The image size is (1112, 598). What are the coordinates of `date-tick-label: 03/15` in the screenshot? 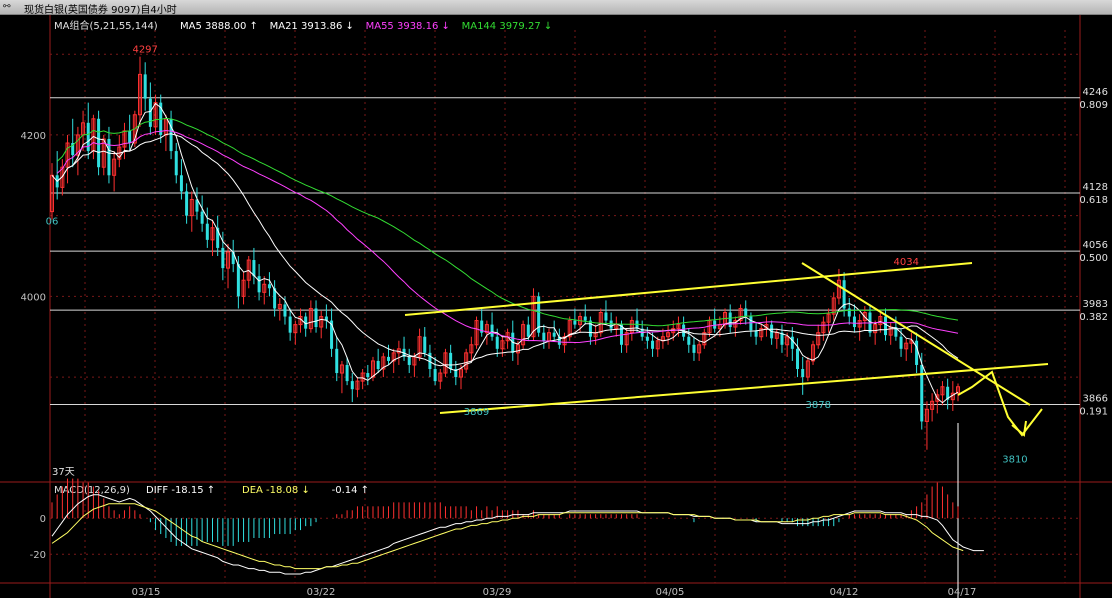 It's located at (146, 592).